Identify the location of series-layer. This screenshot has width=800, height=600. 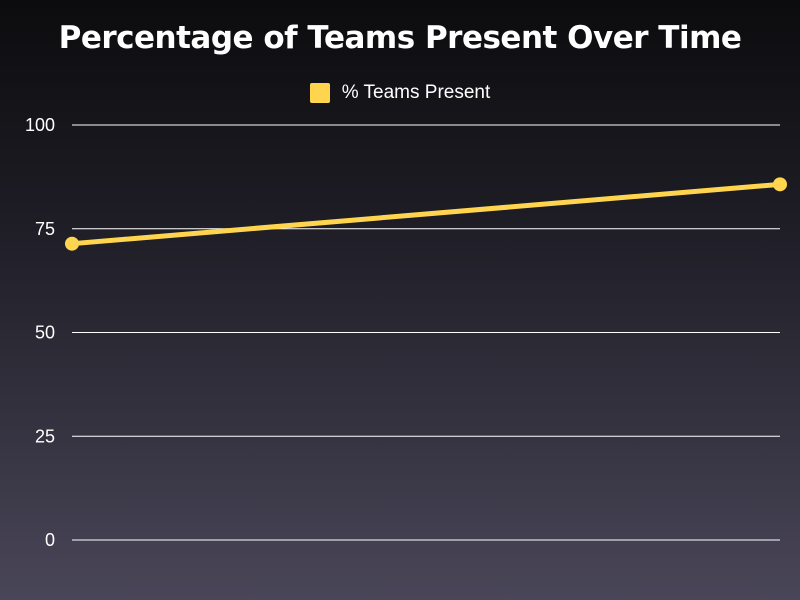
(426, 214).